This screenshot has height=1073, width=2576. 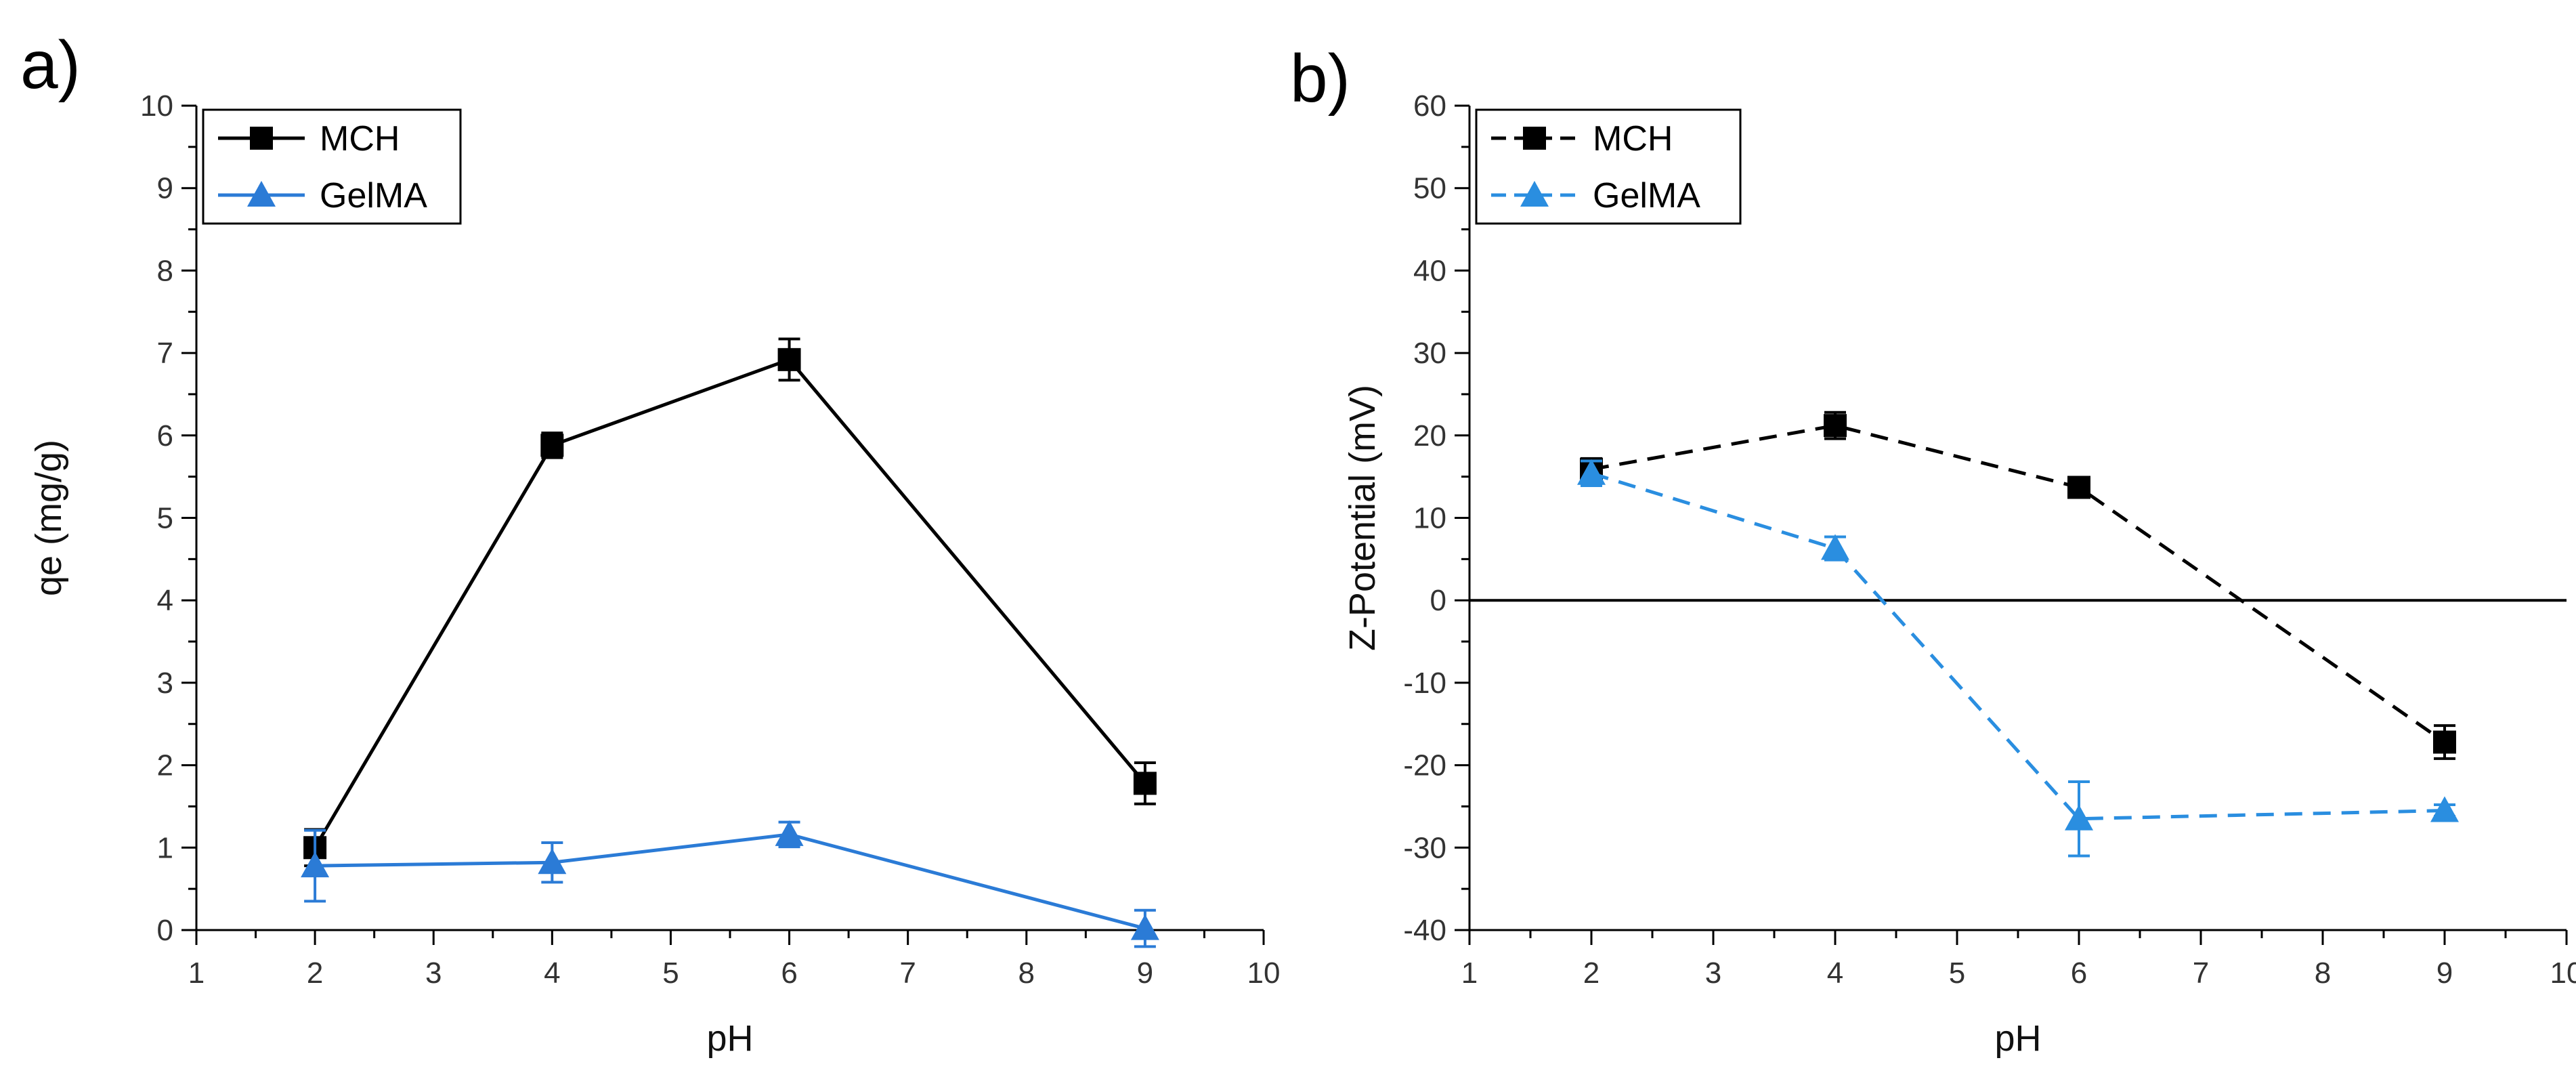 I want to click on y-tick-label: 7, so click(x=165, y=353).